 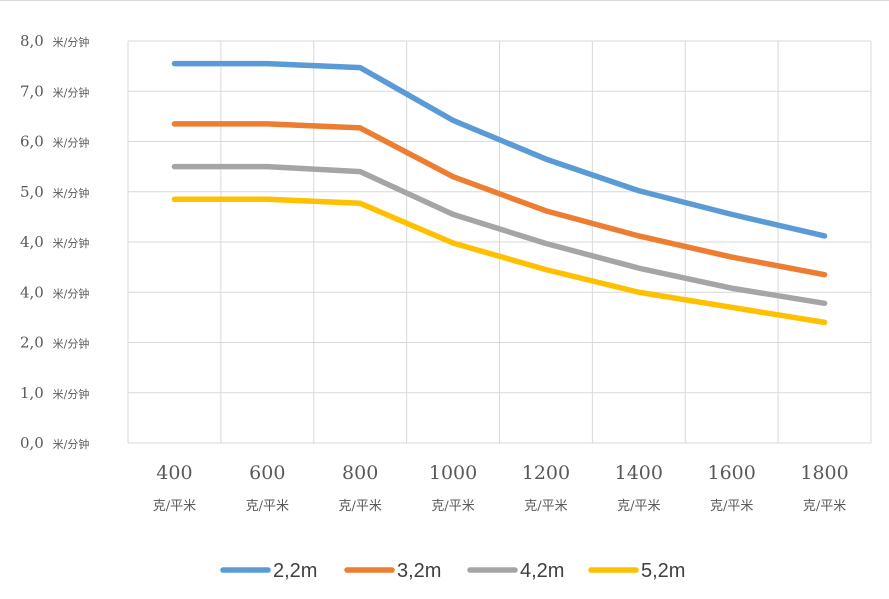 What do you see at coordinates (34, 393) in the screenshot?
I see `y-tick-value: 1,0` at bounding box center [34, 393].